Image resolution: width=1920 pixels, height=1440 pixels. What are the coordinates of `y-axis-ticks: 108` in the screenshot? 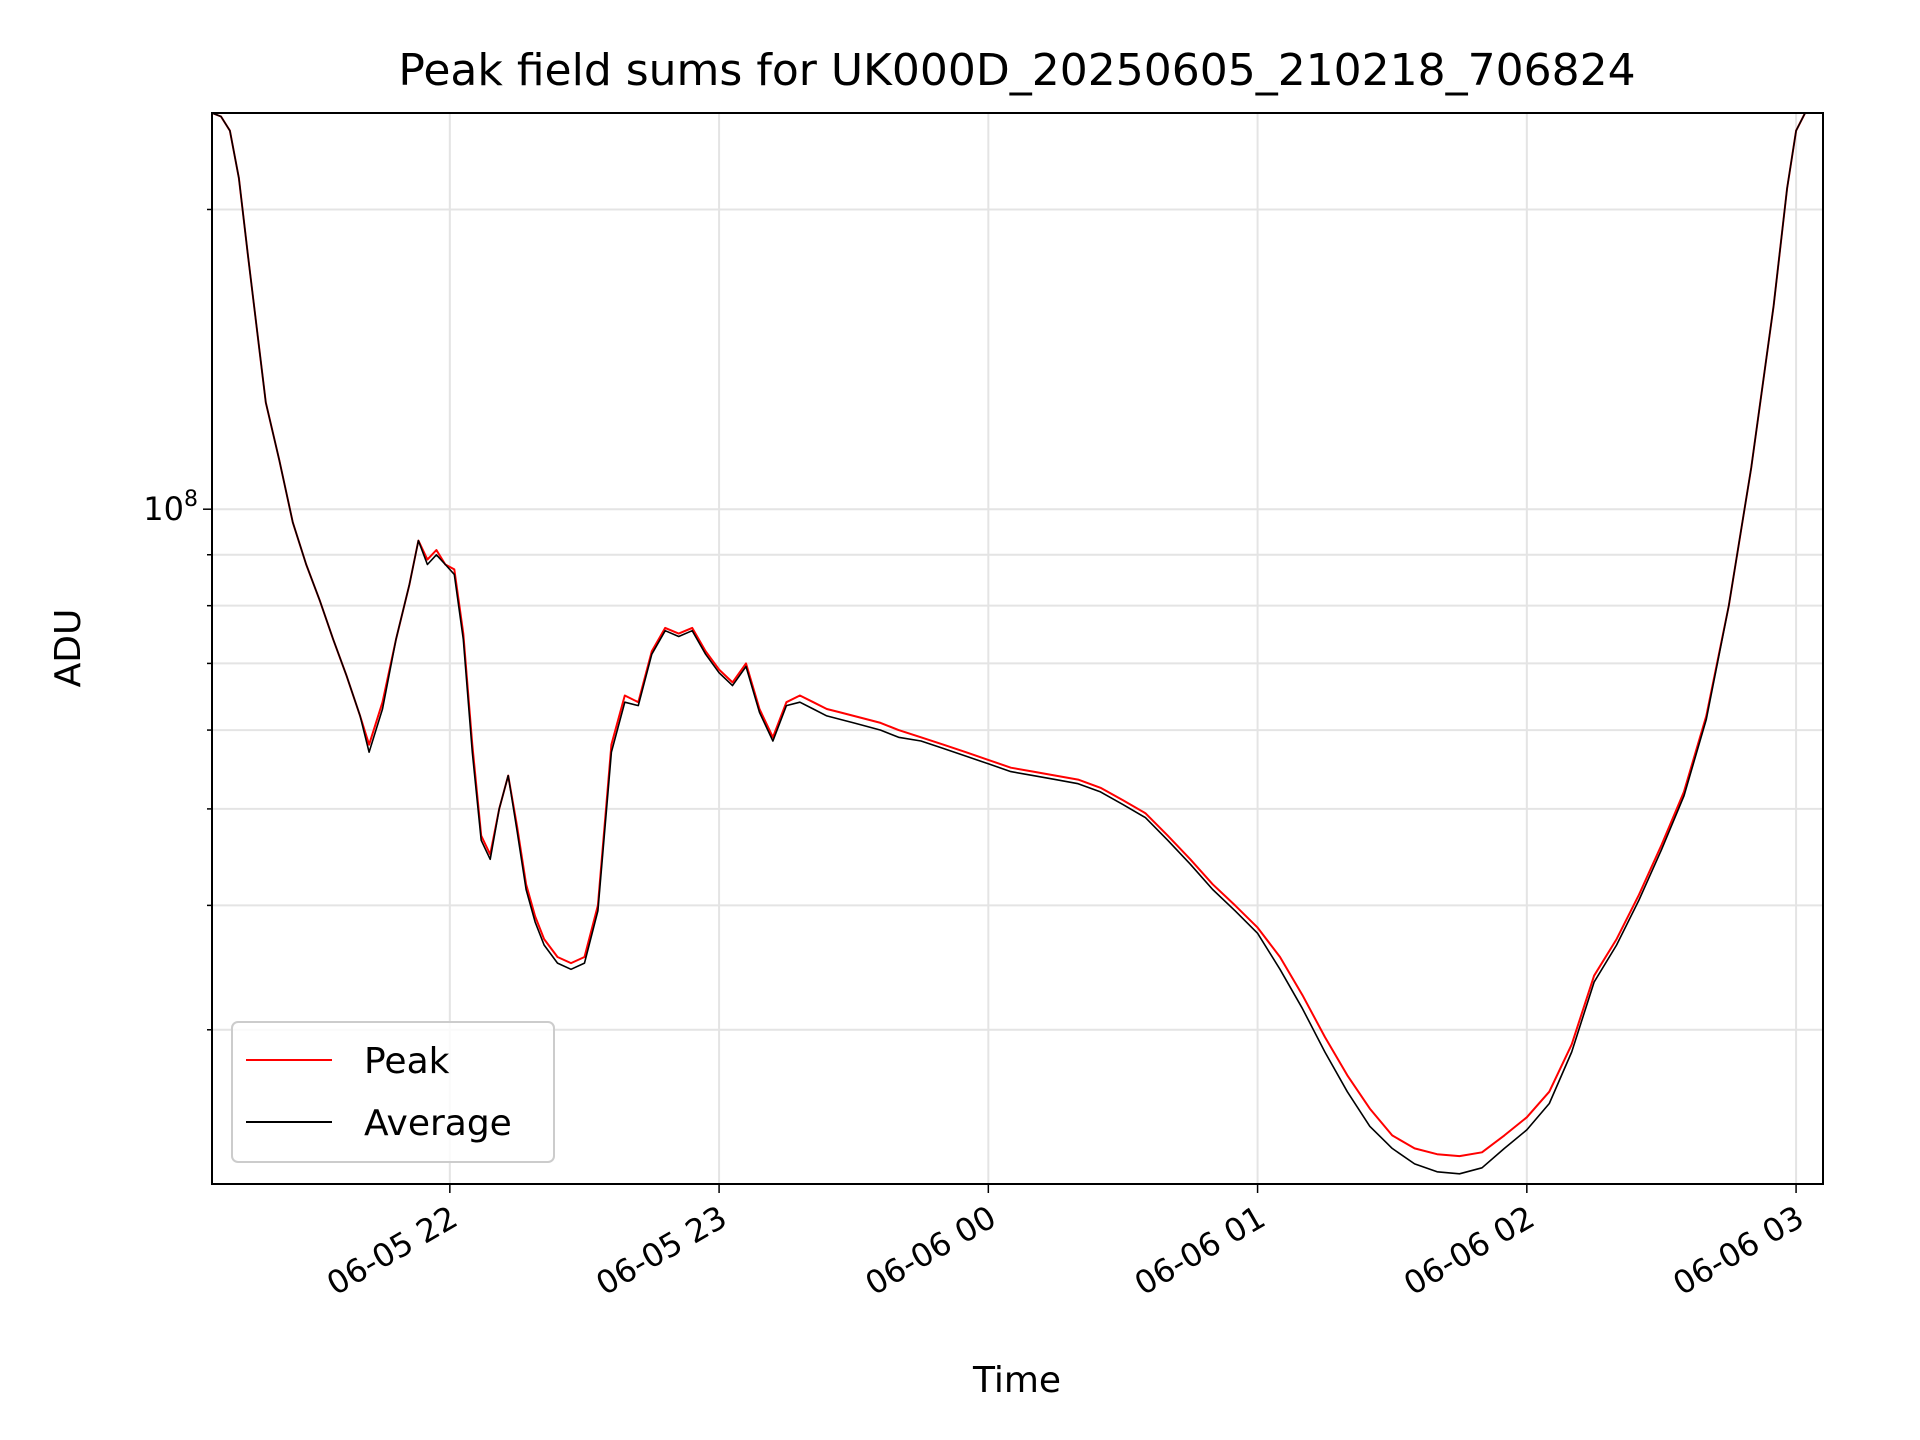 It's located at (177, 619).